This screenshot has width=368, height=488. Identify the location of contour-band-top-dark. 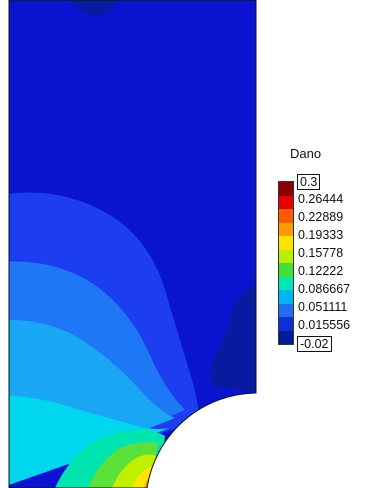
(94, 8).